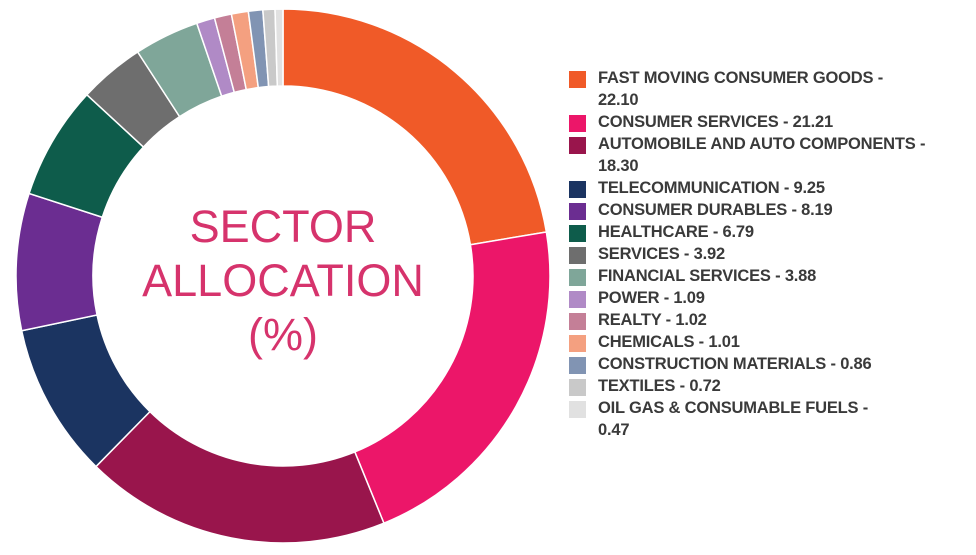 This screenshot has height=555, width=976. Describe the element at coordinates (644, 386) in the screenshot. I see `legend-label: TEXTILES -` at that location.